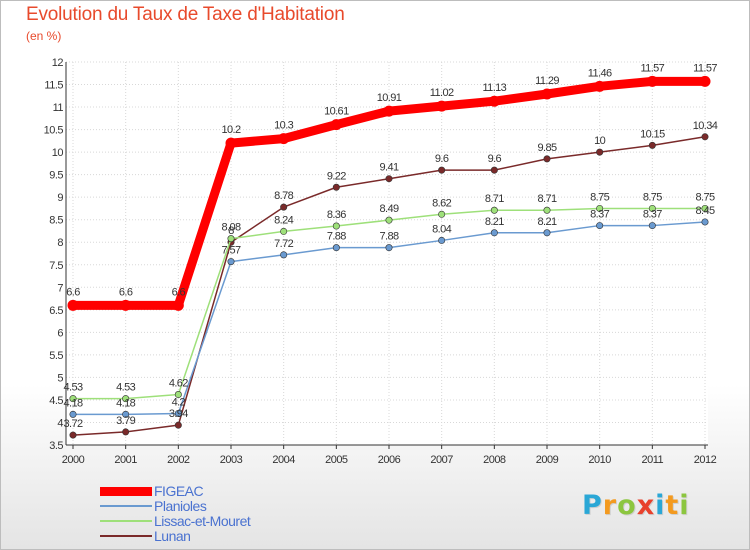  I want to click on data-label: 8.71, so click(546, 199).